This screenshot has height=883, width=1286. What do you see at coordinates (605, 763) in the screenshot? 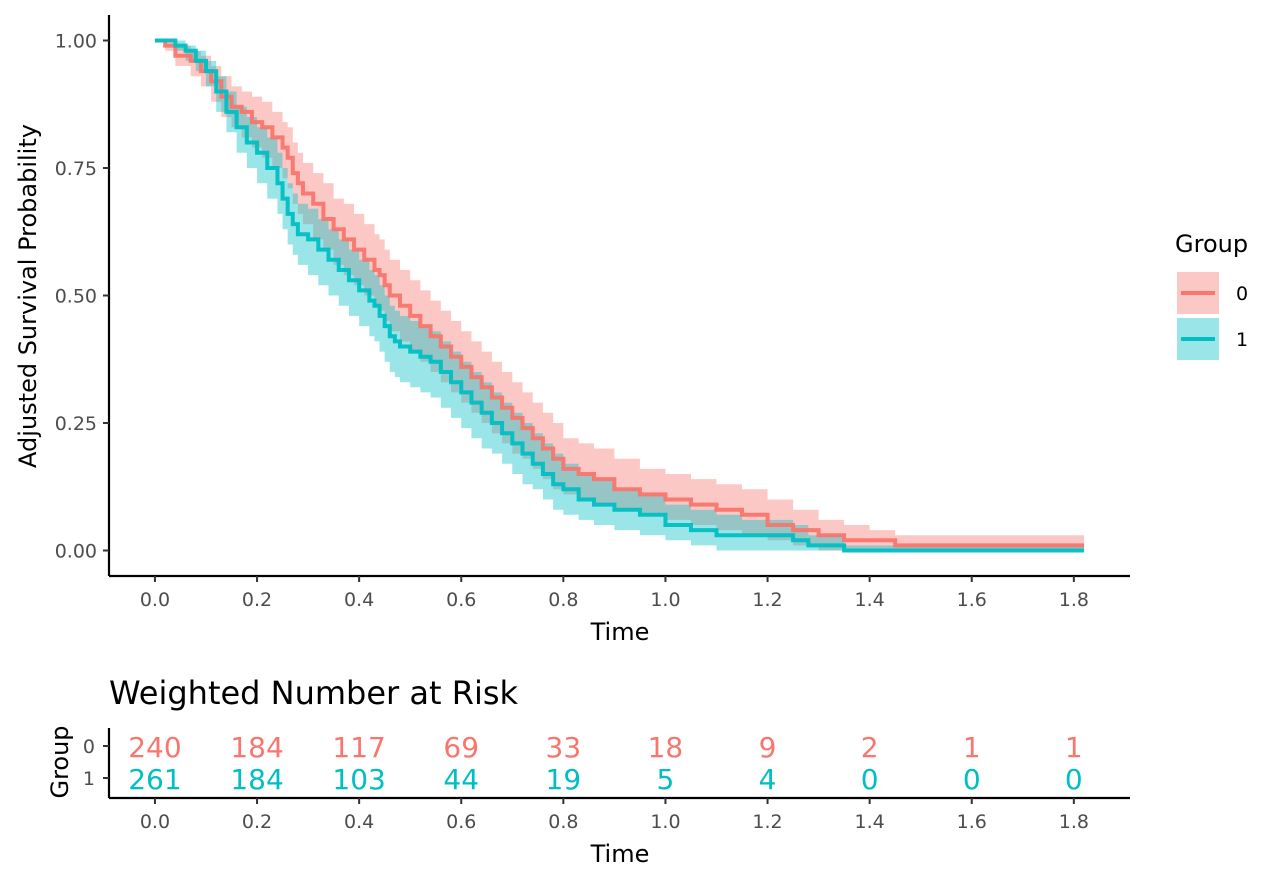
I see `risk-table-cells: 240 184 117 69 33 18 9 2 1 1 261 184 103 44 19 5 4 0 0 0` at bounding box center [605, 763].